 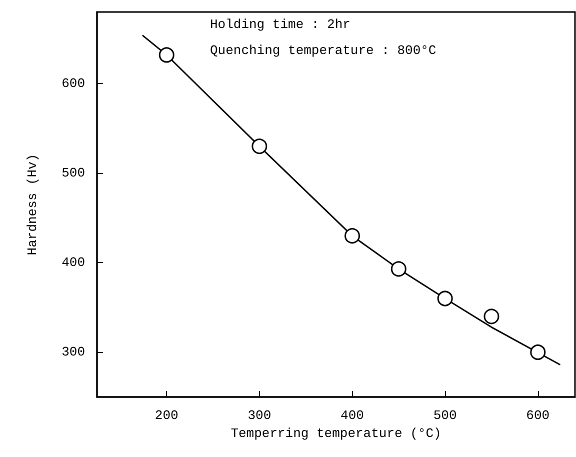 What do you see at coordinates (73, 173) in the screenshot?
I see `y-tick-label: 500` at bounding box center [73, 173].